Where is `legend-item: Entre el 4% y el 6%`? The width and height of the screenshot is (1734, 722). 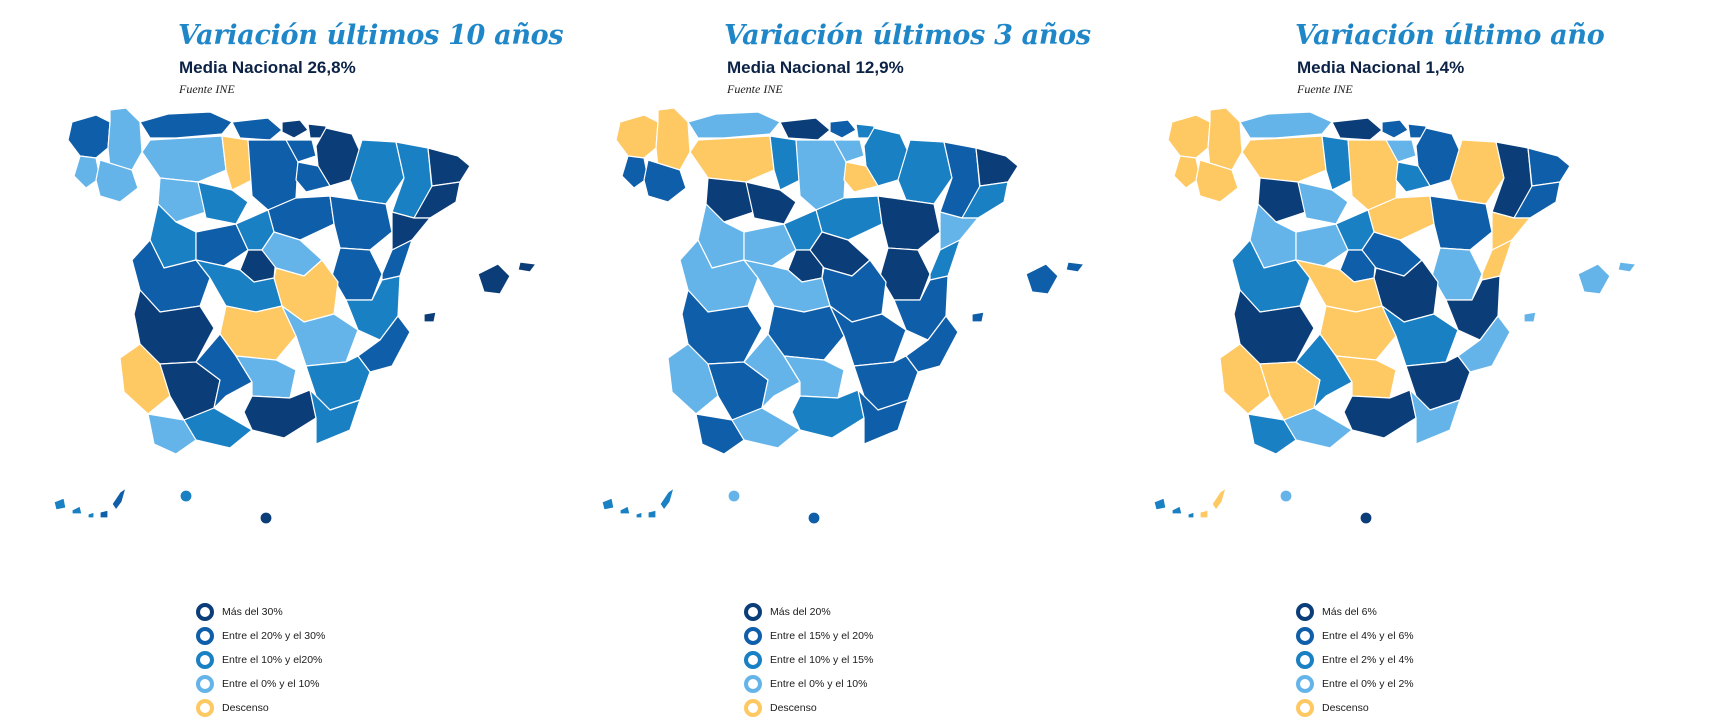
legend-item: Entre el 4% y el 6% is located at coordinates (1355, 636).